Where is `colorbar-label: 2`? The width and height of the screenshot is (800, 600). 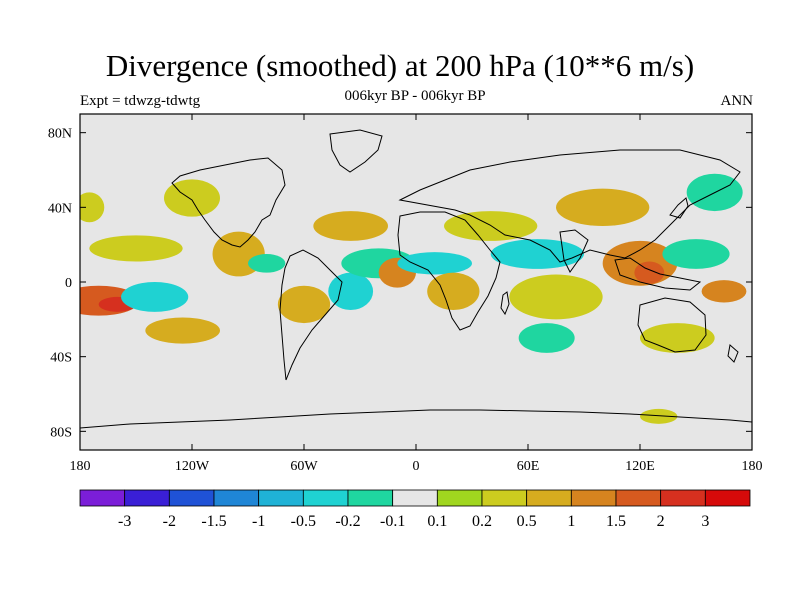
colorbar-label: 2 is located at coordinates (661, 521).